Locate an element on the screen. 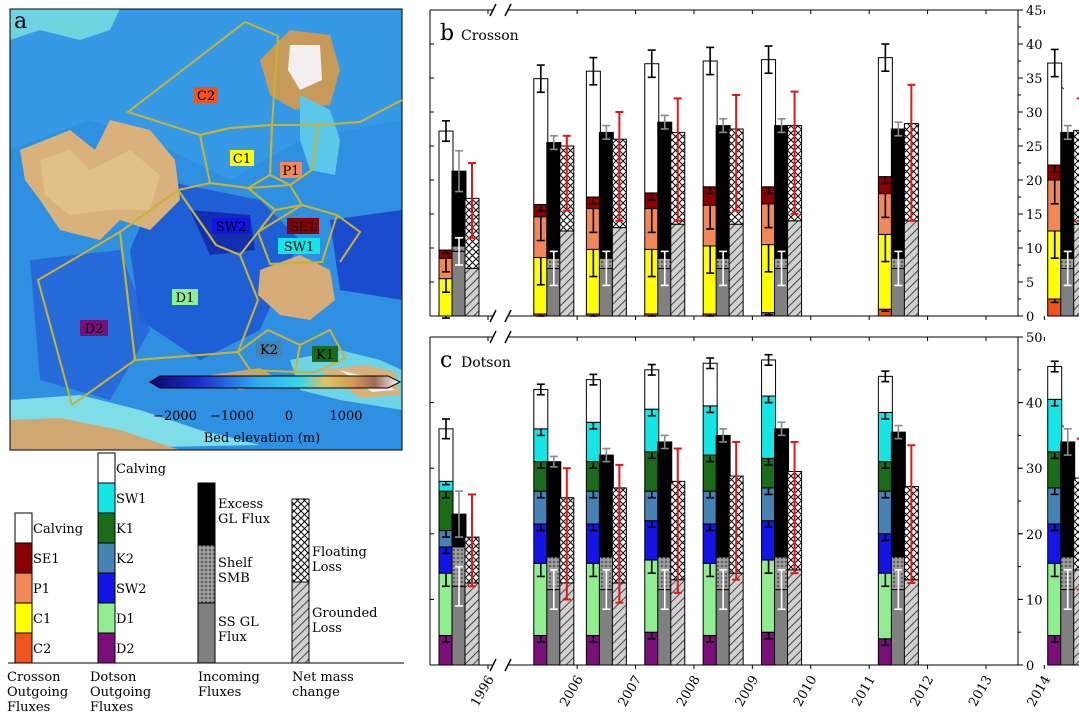 The width and height of the screenshot is (1079, 717). bar-excess-gl-flux-2010 is located at coordinates (782, 493).